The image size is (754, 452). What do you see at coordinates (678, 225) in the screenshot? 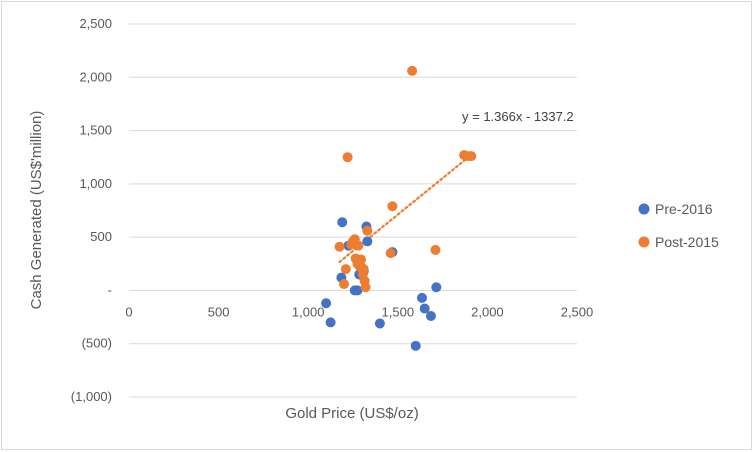
I see `legend: Pre-2016 Post-2015` at bounding box center [678, 225].